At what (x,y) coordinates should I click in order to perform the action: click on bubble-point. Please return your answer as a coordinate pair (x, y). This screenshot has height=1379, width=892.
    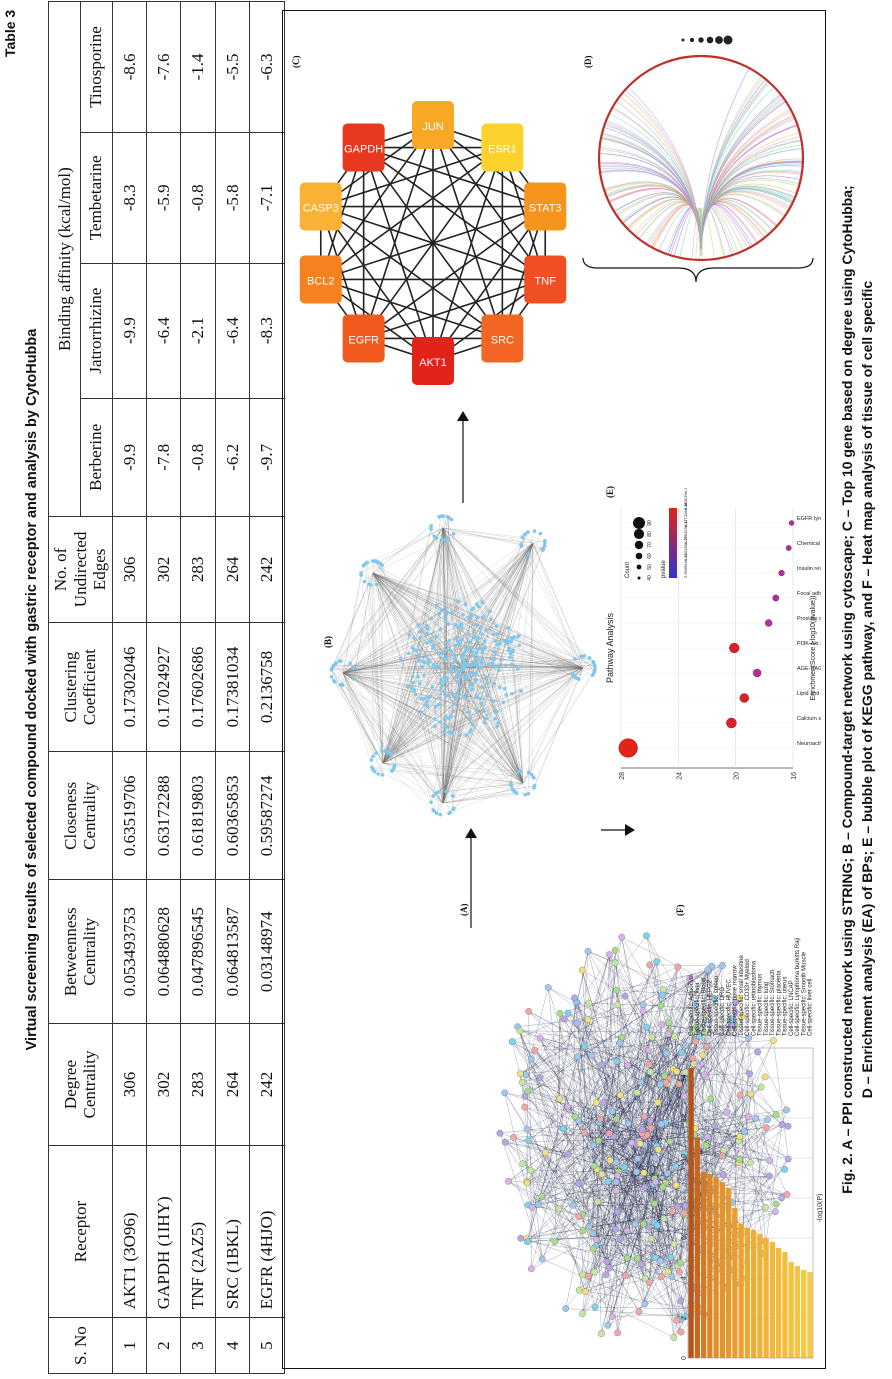
    Looking at the image, I should click on (781, 573).